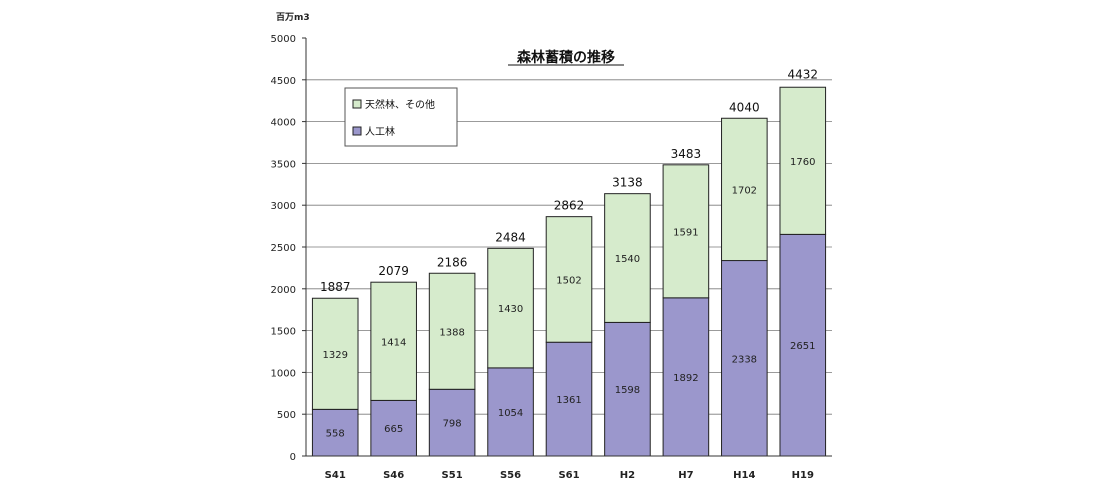 Image resolution: width=1096 pixels, height=496 pixels. Describe the element at coordinates (393, 271) in the screenshot. I see `bar-total-S46: 2079` at that location.